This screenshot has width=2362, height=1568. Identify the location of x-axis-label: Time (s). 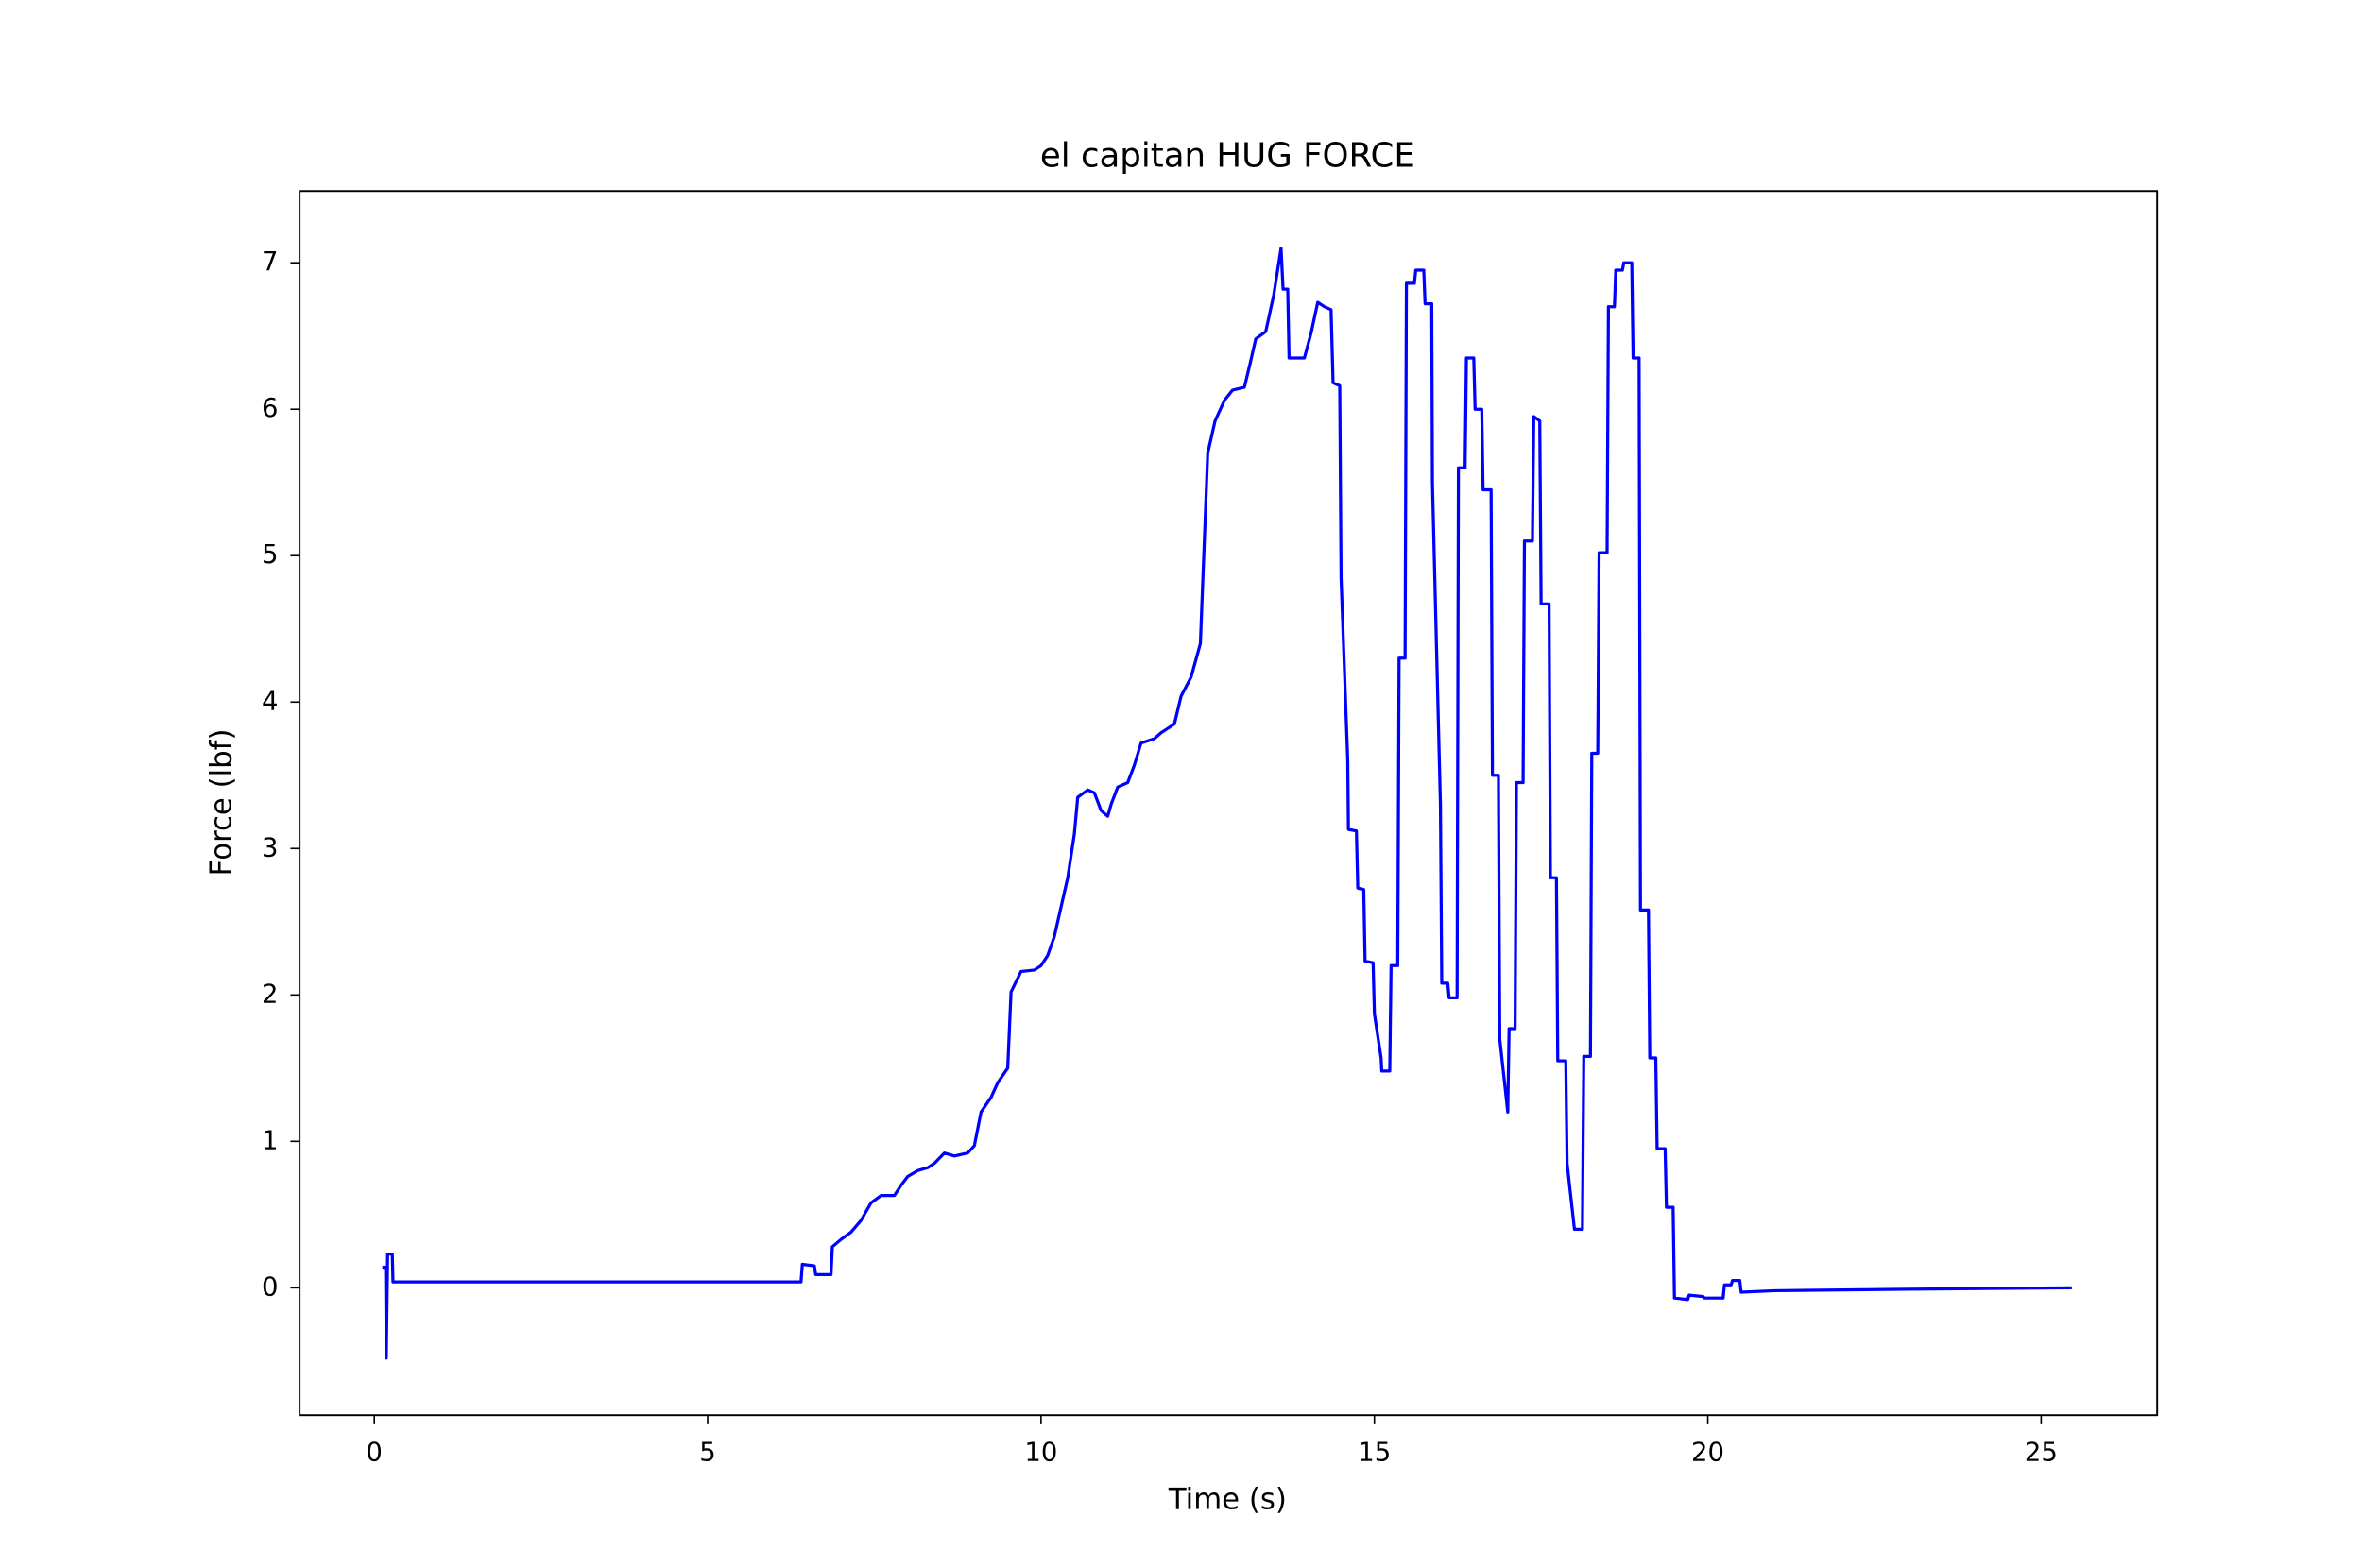
(1227, 1499).